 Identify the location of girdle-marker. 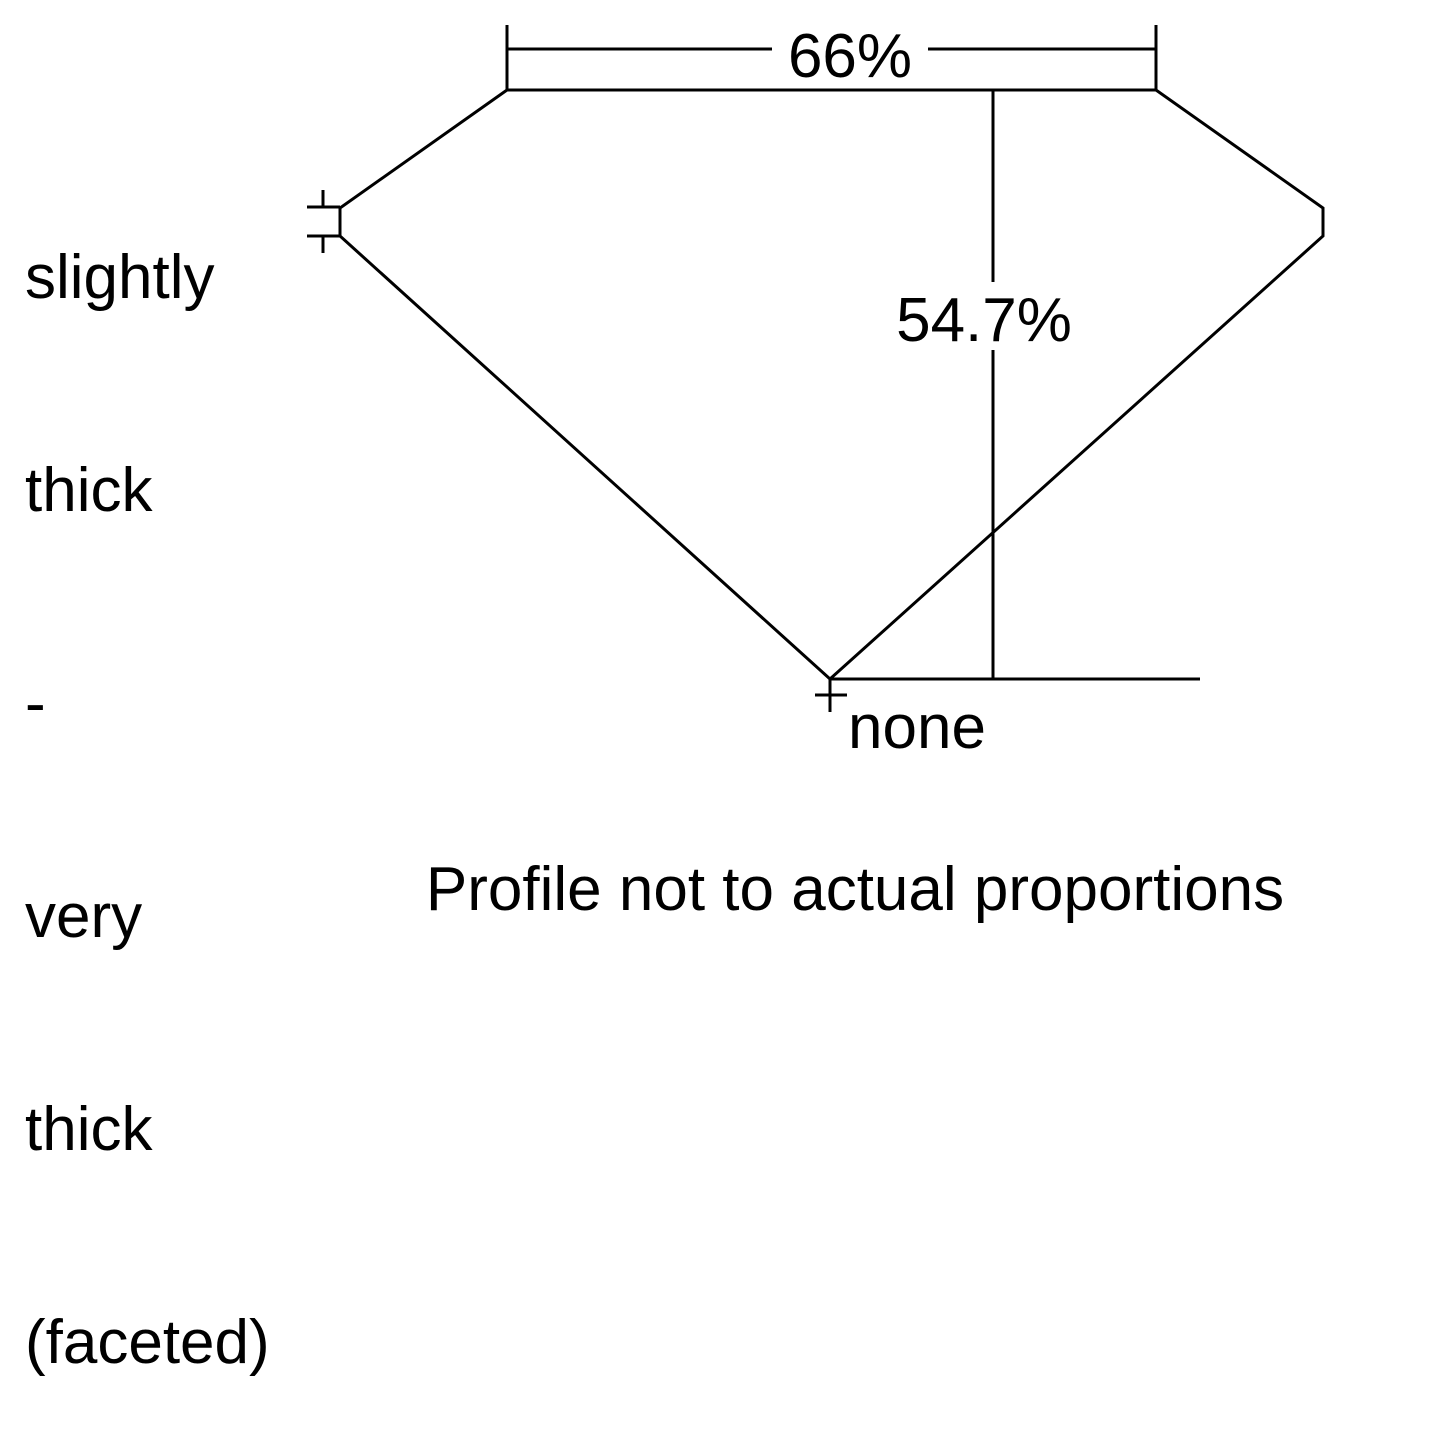
(323, 221).